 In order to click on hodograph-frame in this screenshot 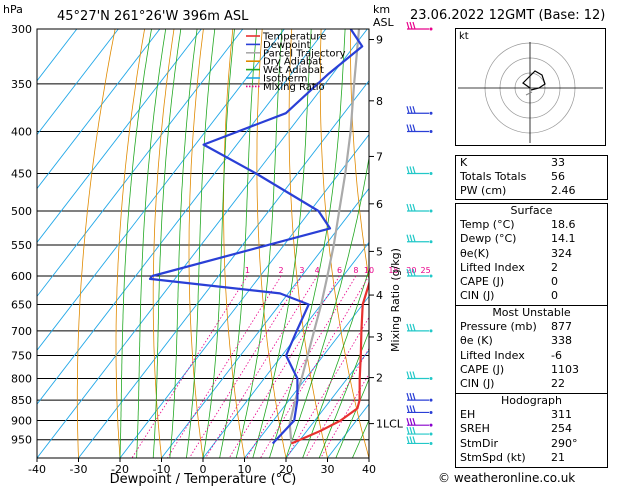, I will do `click(530, 87)`.